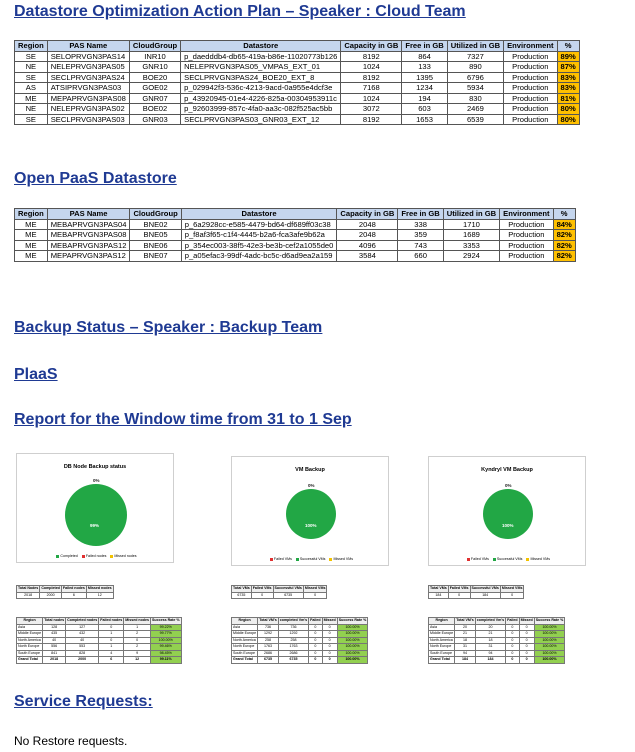  I want to click on table-cell: SECLPRVGN3PAS24, so click(88, 77).